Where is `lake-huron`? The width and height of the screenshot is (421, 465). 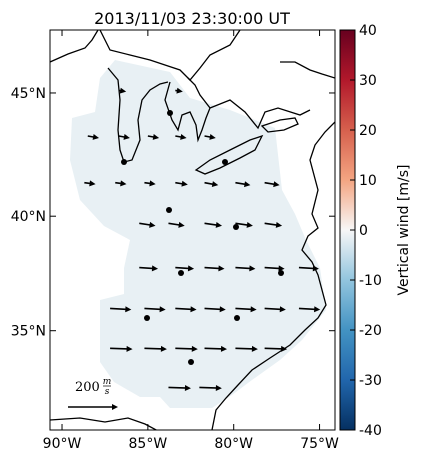 lake-huron is located at coordinates (237, 110).